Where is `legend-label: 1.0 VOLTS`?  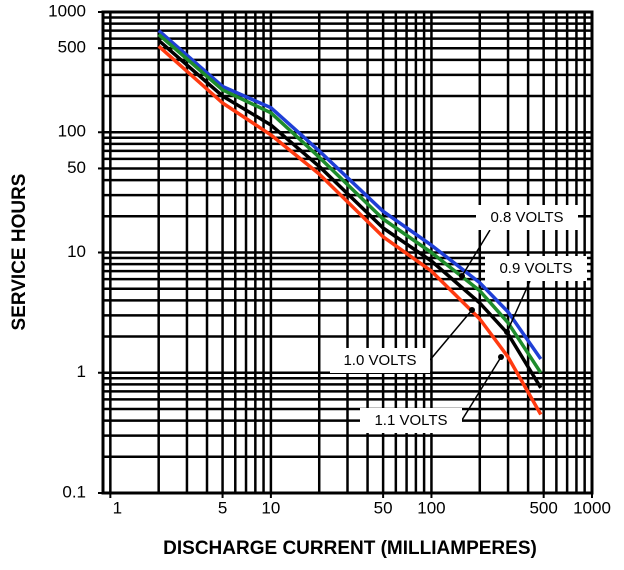 legend-label: 1.0 VOLTS is located at coordinates (379, 360).